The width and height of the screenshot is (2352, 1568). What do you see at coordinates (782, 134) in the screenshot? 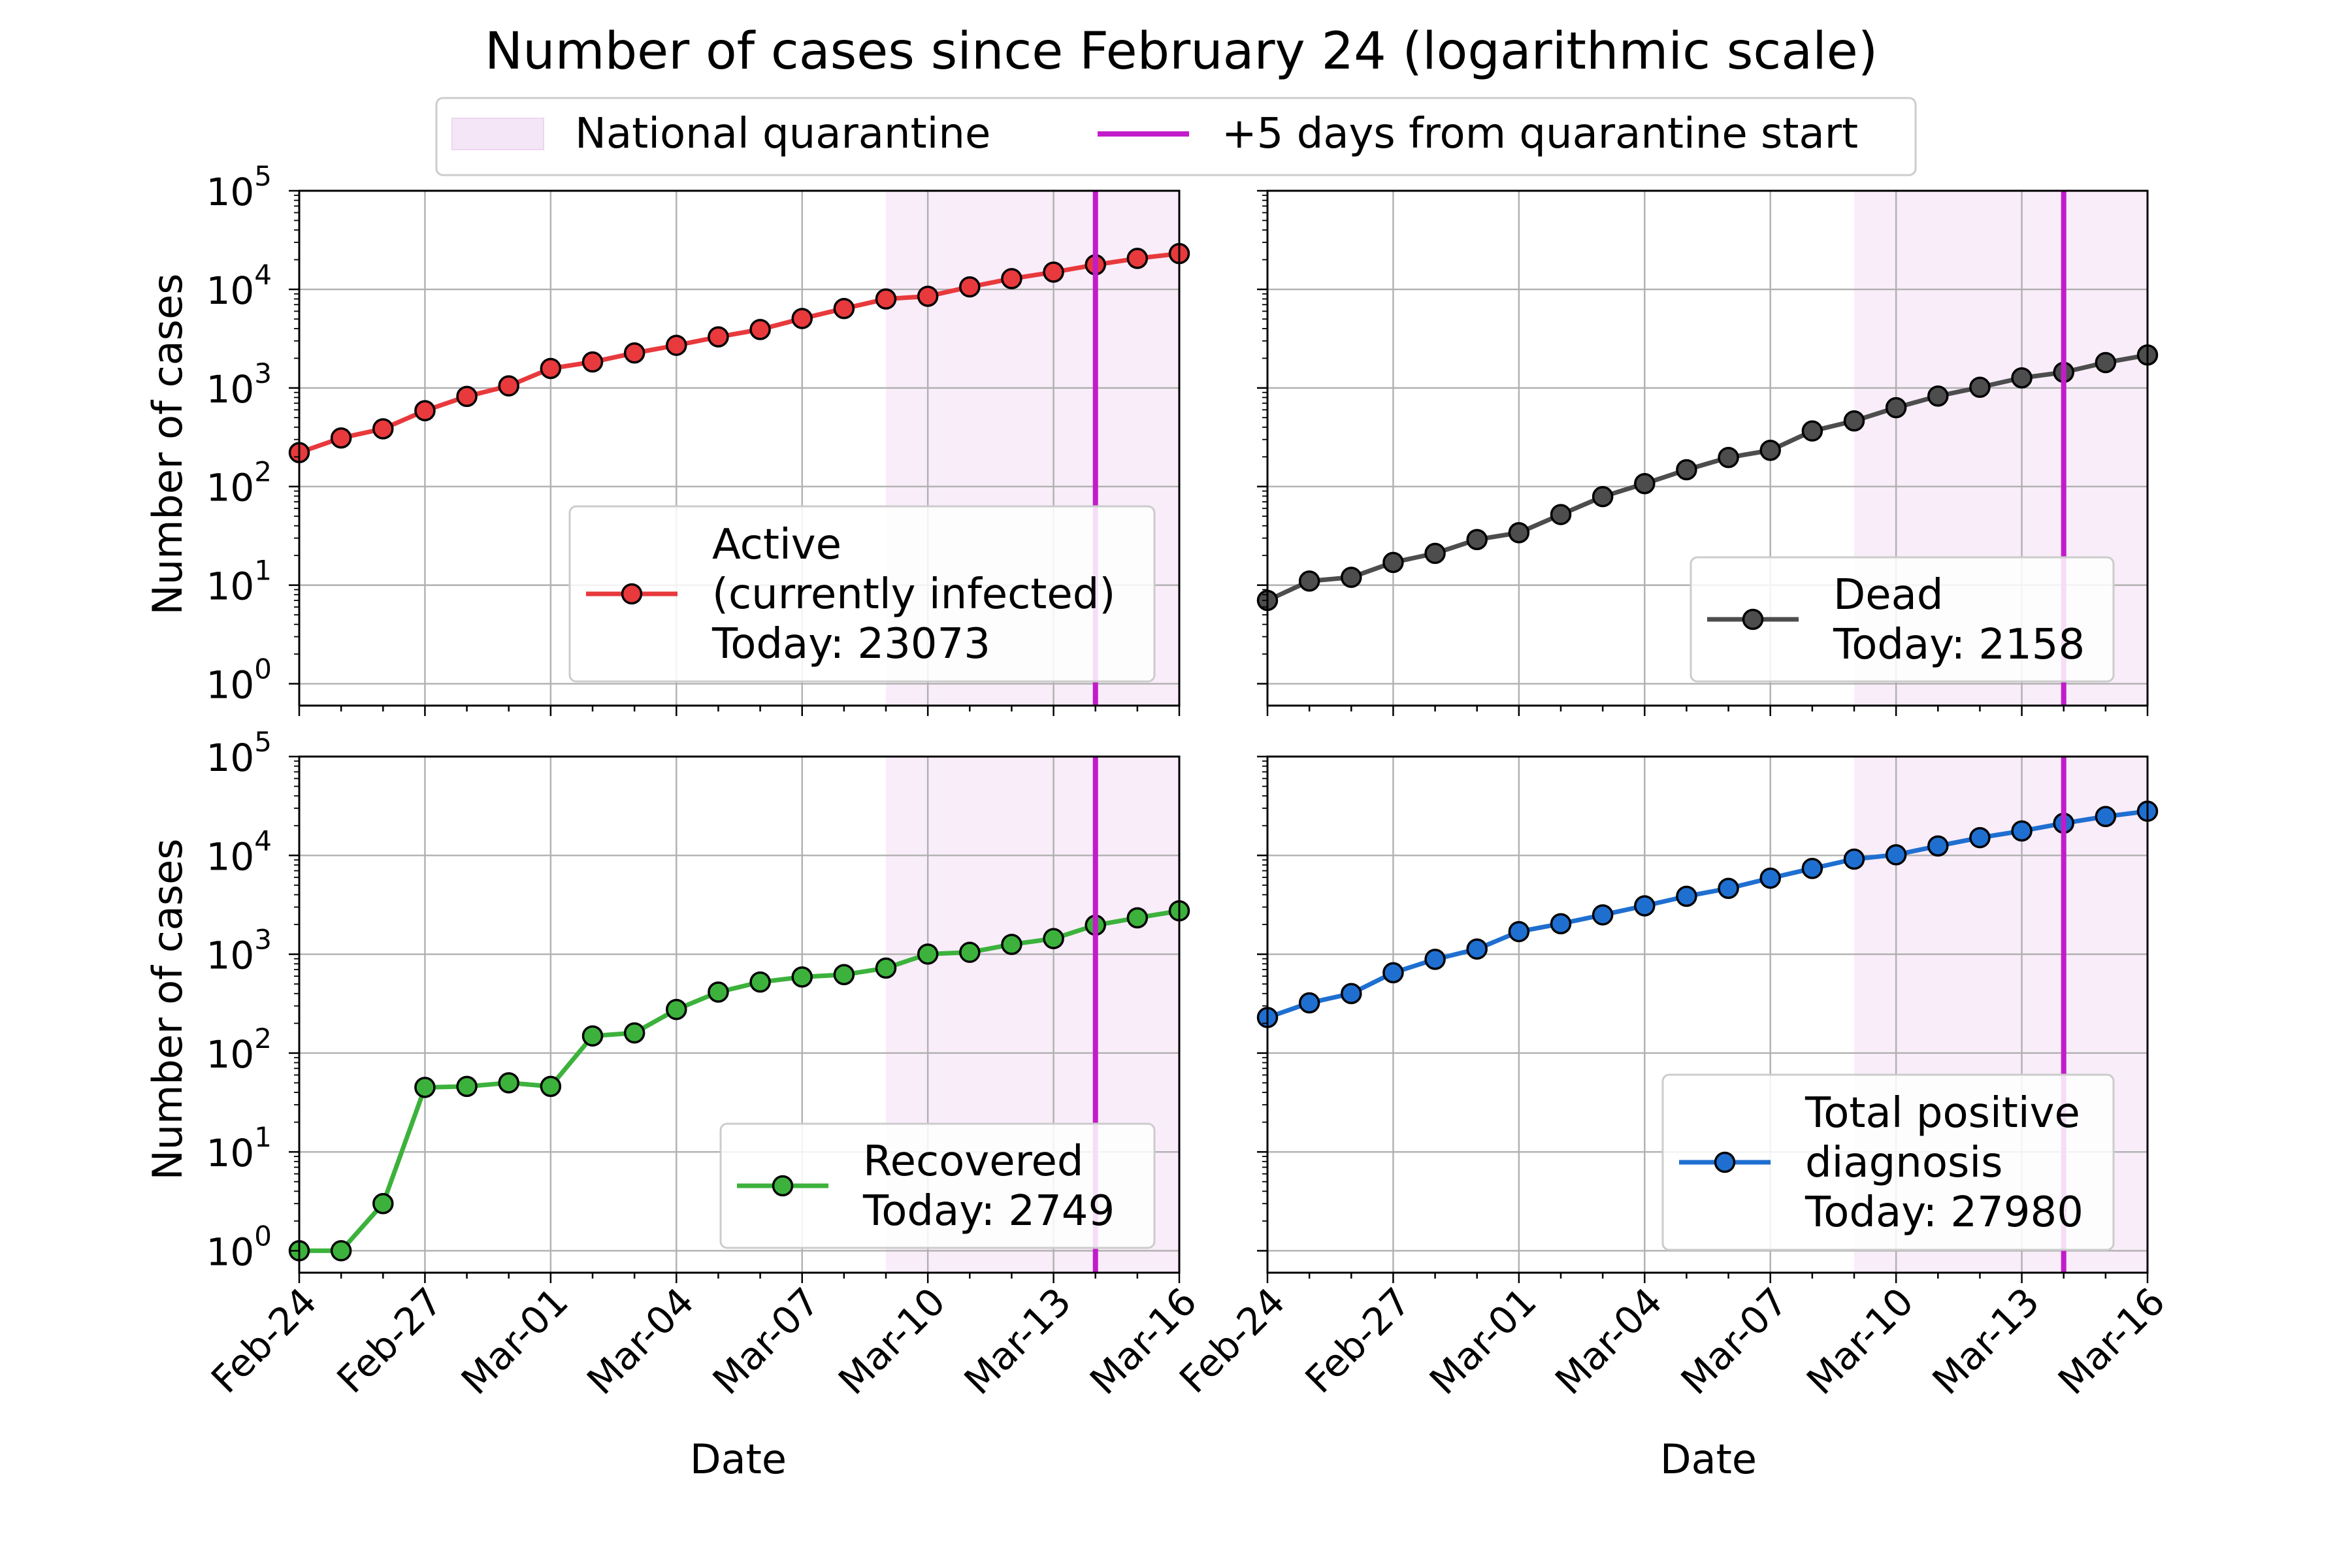
I see `legend-quarantine-label: National quarantine` at bounding box center [782, 134].